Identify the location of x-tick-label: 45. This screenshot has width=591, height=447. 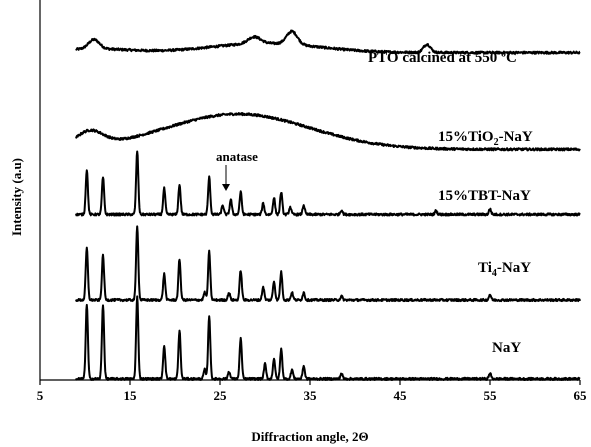
(401, 395).